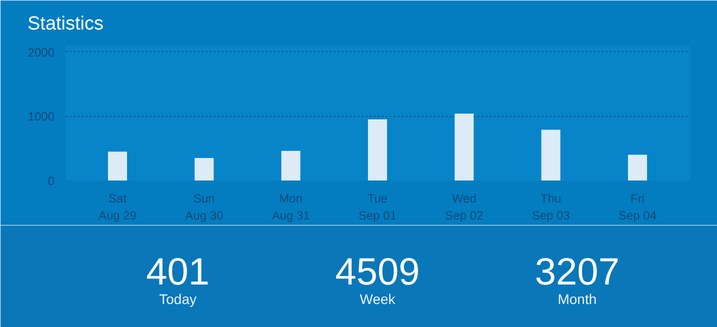 This screenshot has height=327, width=717. What do you see at coordinates (577, 273) in the screenshot?
I see `text: 3207` at bounding box center [577, 273].